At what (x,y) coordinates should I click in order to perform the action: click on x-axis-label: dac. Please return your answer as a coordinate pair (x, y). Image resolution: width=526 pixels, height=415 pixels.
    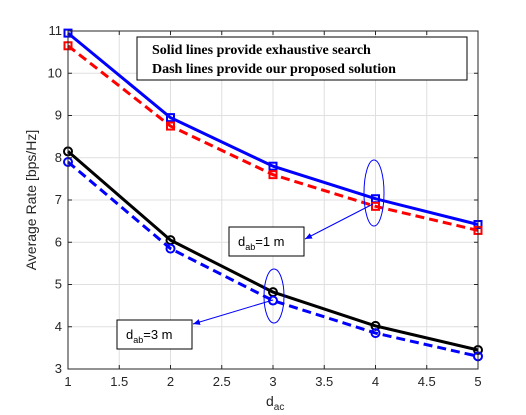
    Looking at the image, I should click on (275, 403).